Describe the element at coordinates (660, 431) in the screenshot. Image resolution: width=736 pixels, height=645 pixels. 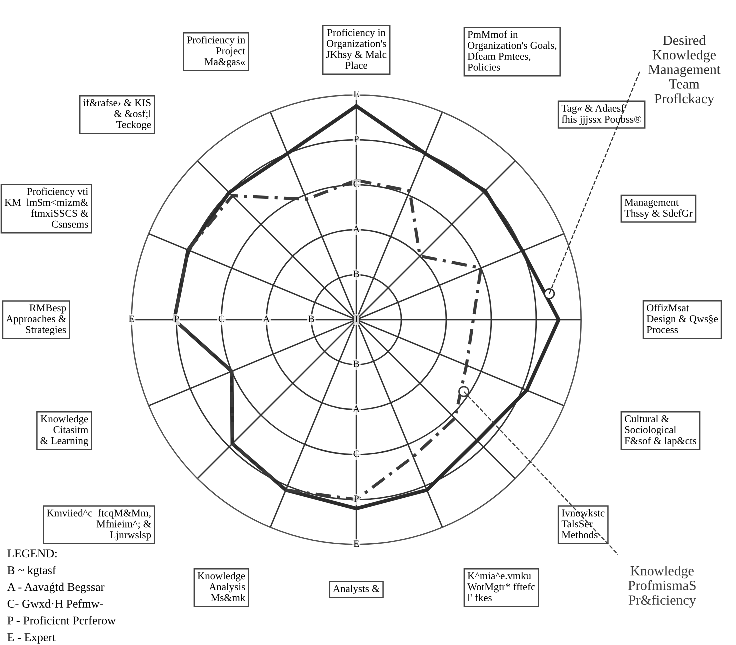
I see `spoke-label: Cultural & Sociological F&sof & lap&cts` at that location.